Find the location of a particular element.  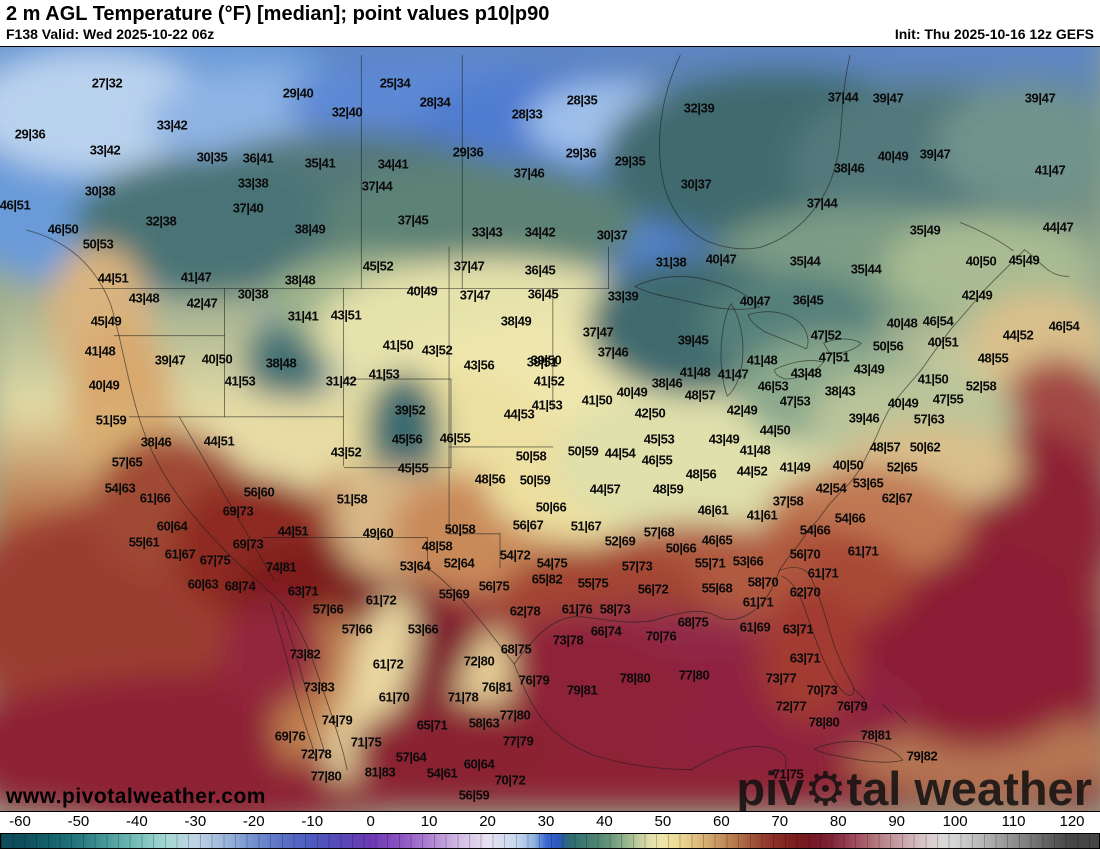

point-value: 42|47 is located at coordinates (202, 303).